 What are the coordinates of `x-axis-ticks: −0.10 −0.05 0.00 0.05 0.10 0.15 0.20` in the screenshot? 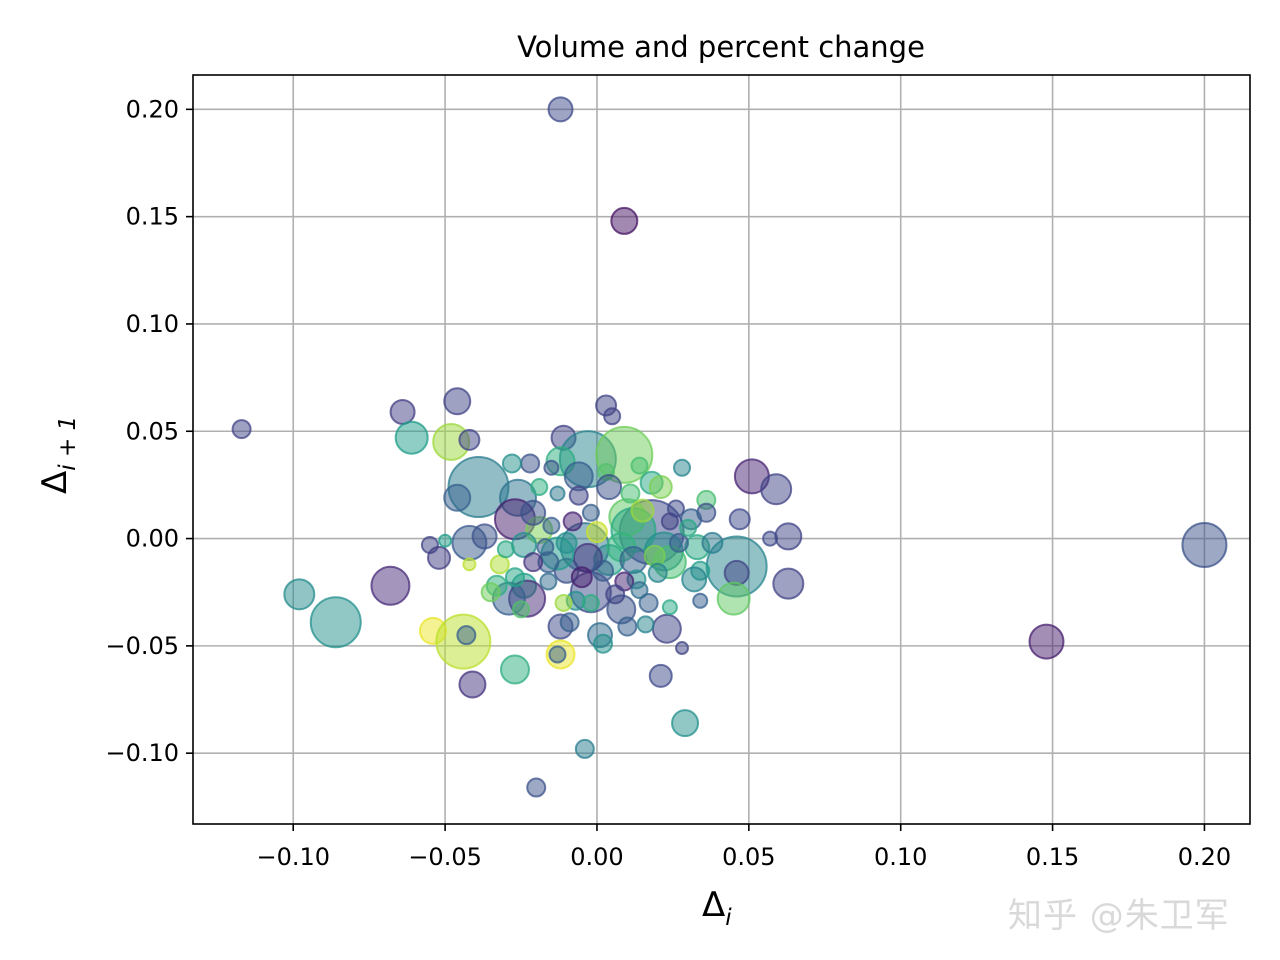 It's located at (743, 847).